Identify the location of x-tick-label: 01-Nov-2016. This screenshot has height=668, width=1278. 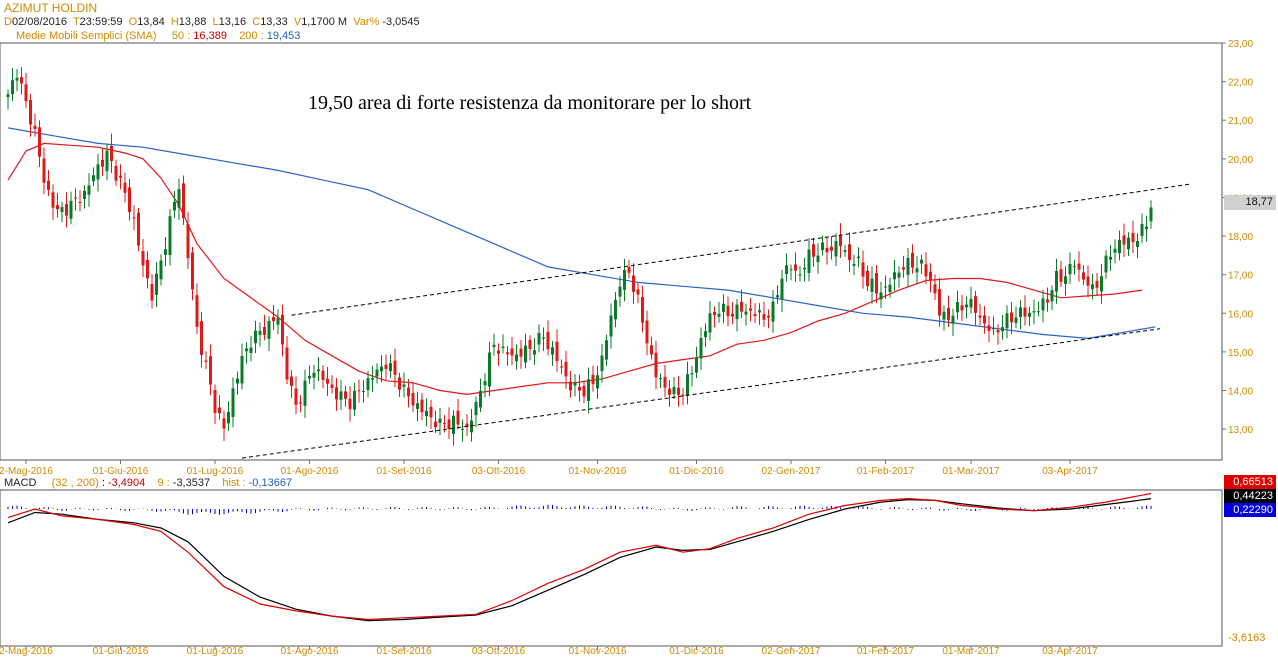
(598, 471).